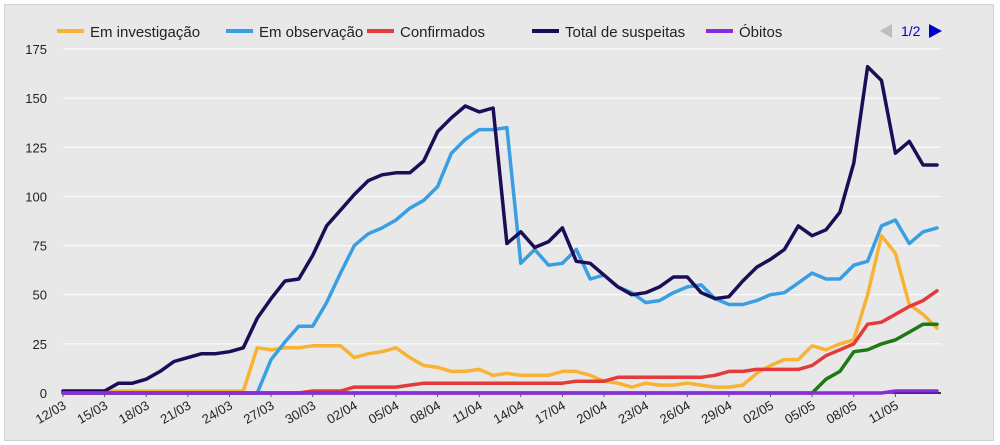 The image size is (1000, 445). I want to click on x-tick-label: 30/03, so click(301, 412).